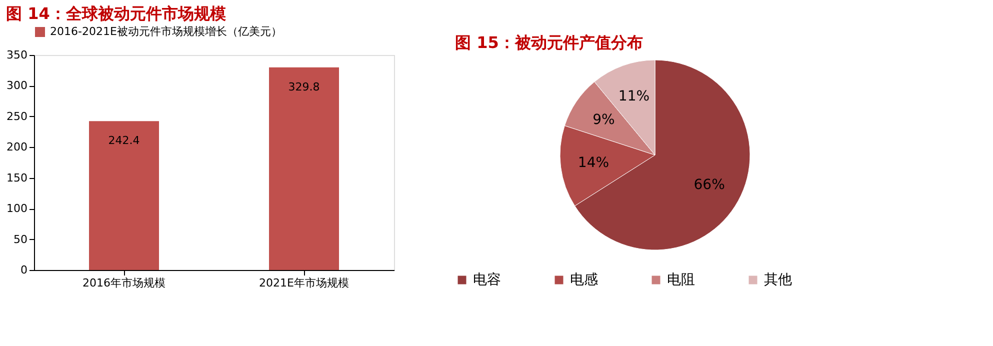 The height and width of the screenshot is (346, 993). I want to click on y-tick-label: 0, so click(24, 270).